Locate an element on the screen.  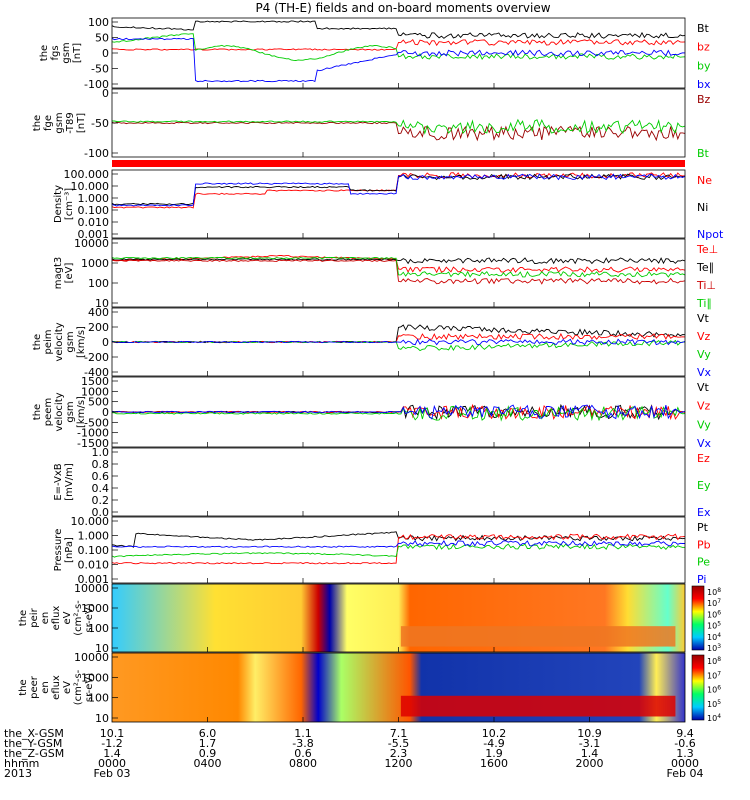
x-axis-value: 9.4 is located at coordinates (685, 733).